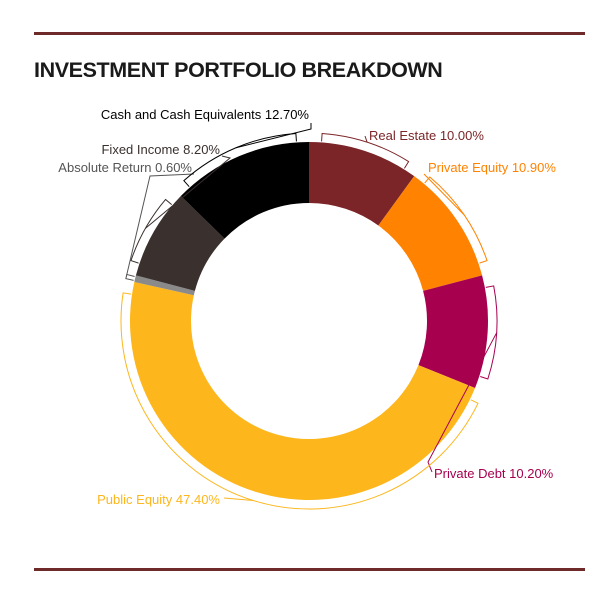 Image resolution: width=614 pixels, height=594 pixels. Describe the element at coordinates (365, 150) in the screenshot. I see `leader-real-estate` at that location.